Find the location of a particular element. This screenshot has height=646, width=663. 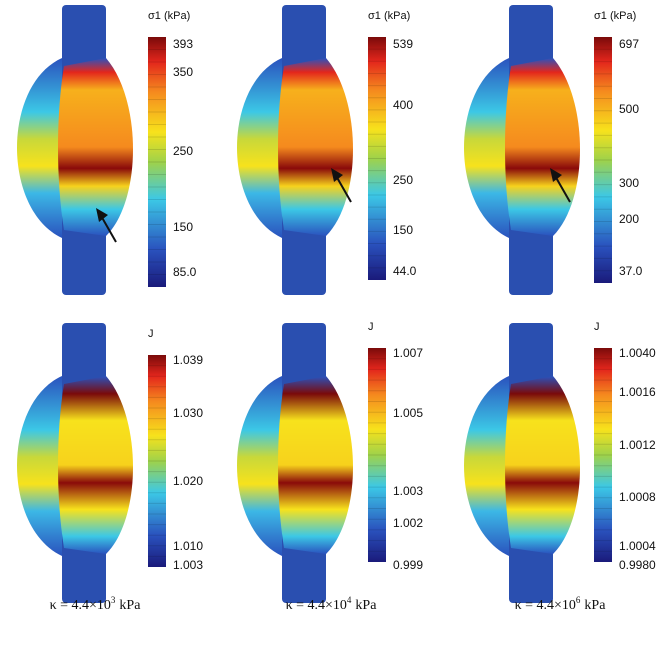

caption: κ = 4.4×103 kPa is located at coordinates (96, 604).